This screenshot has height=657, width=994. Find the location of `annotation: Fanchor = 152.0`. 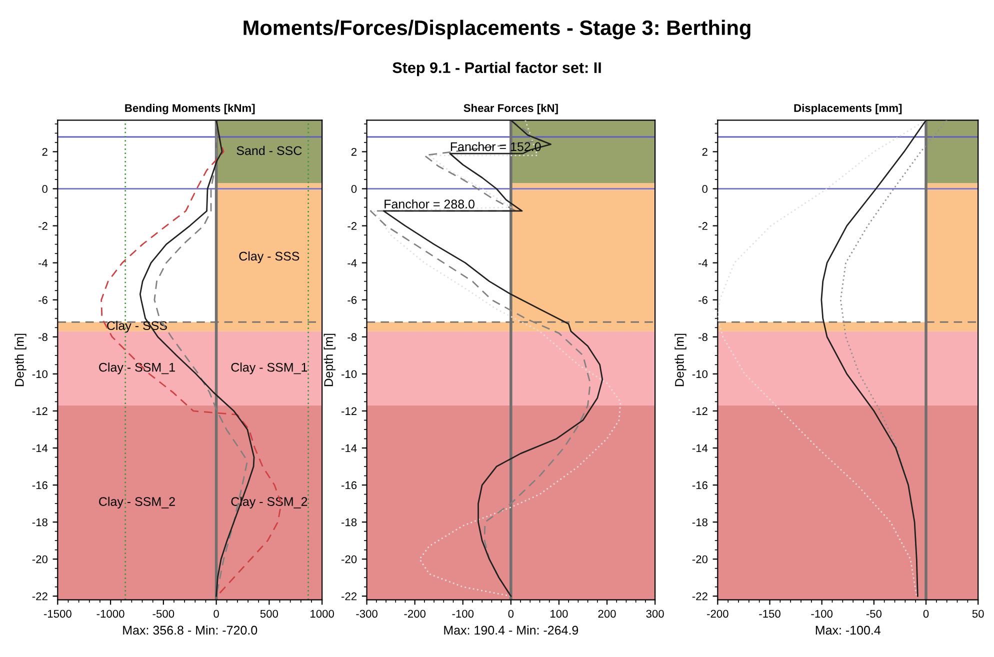

annotation: Fanchor = 152.0 is located at coordinates (495, 147).